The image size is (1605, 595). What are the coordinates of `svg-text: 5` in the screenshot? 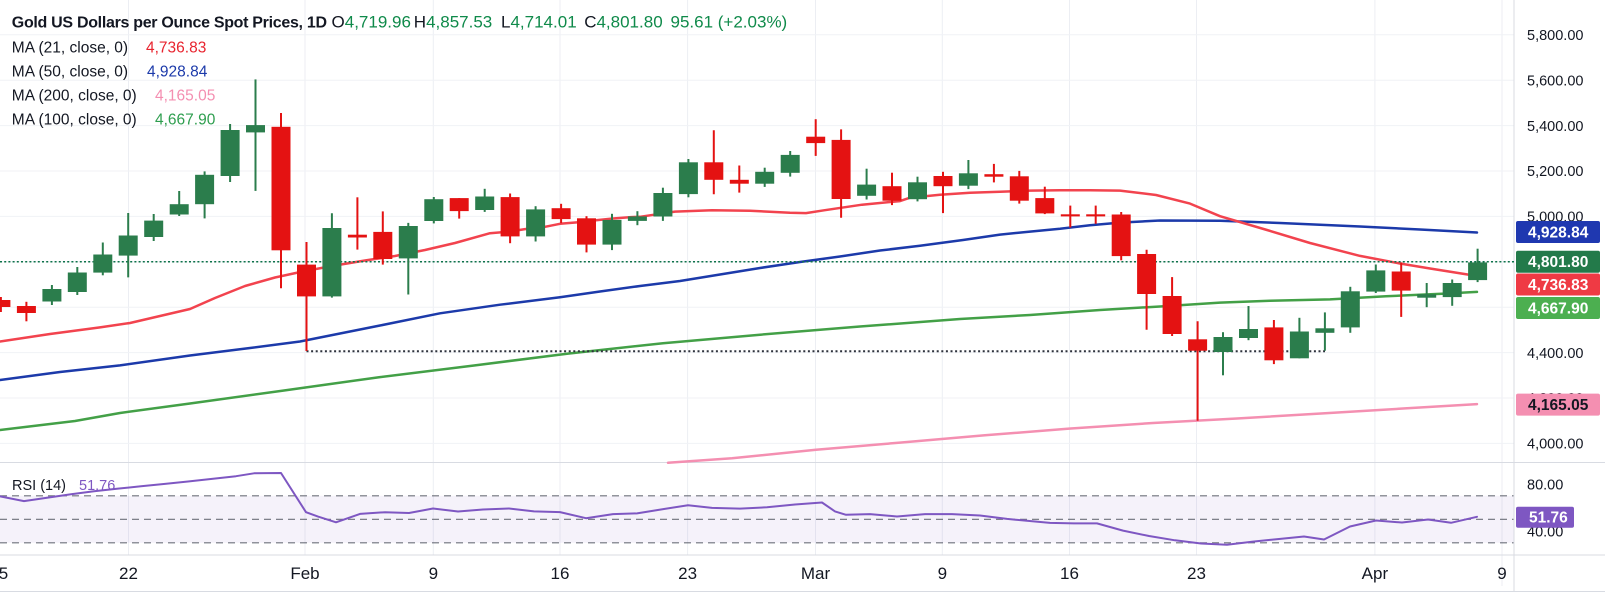 It's located at (4, 573).